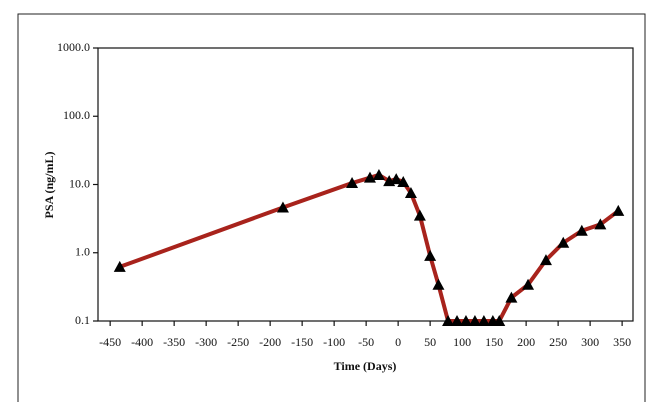  I want to click on y-tick-label: 1000.0, so click(73, 47).